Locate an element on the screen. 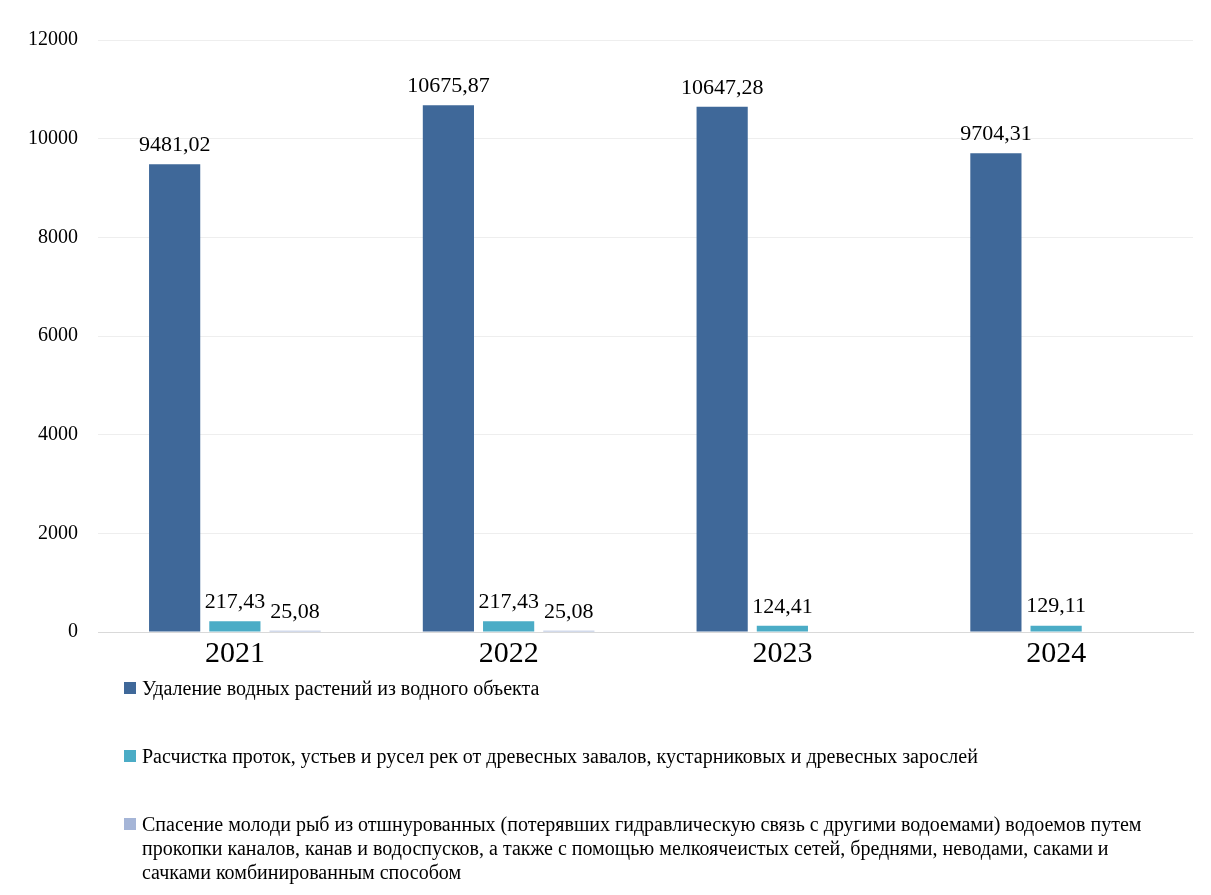 The width and height of the screenshot is (1211, 895). x-tick-label: 2023 is located at coordinates (782, 651).